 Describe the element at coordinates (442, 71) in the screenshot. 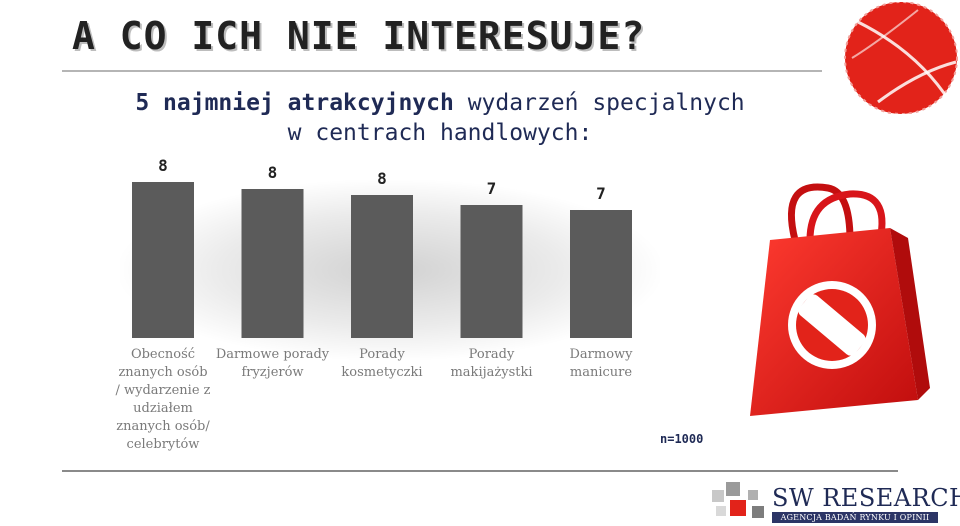

I see `title-divider` at that location.